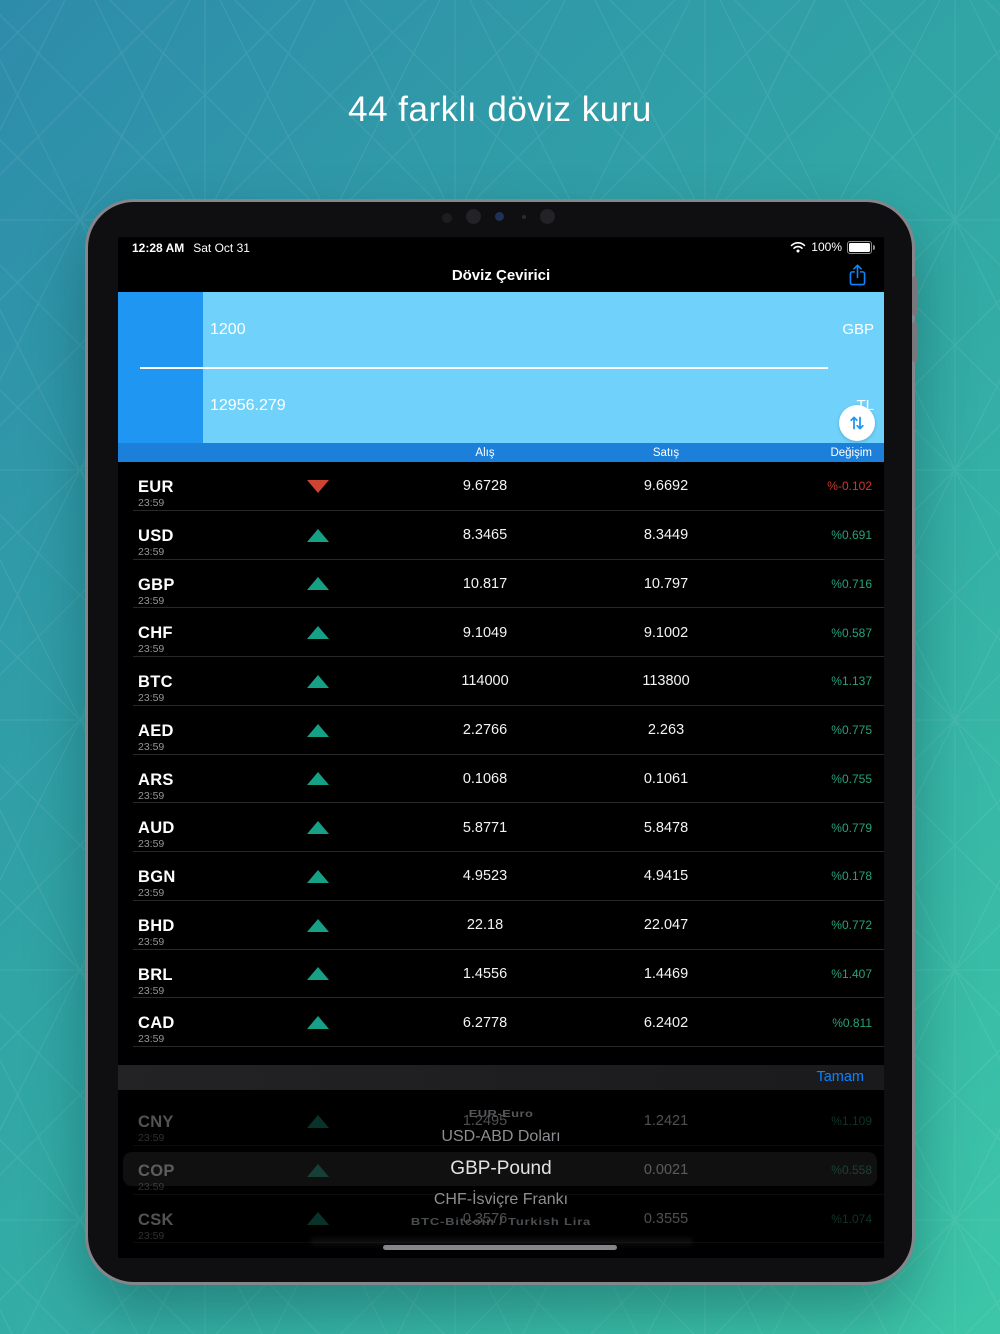  What do you see at coordinates (156, 1219) in the screenshot?
I see `currency-code: CSK` at bounding box center [156, 1219].